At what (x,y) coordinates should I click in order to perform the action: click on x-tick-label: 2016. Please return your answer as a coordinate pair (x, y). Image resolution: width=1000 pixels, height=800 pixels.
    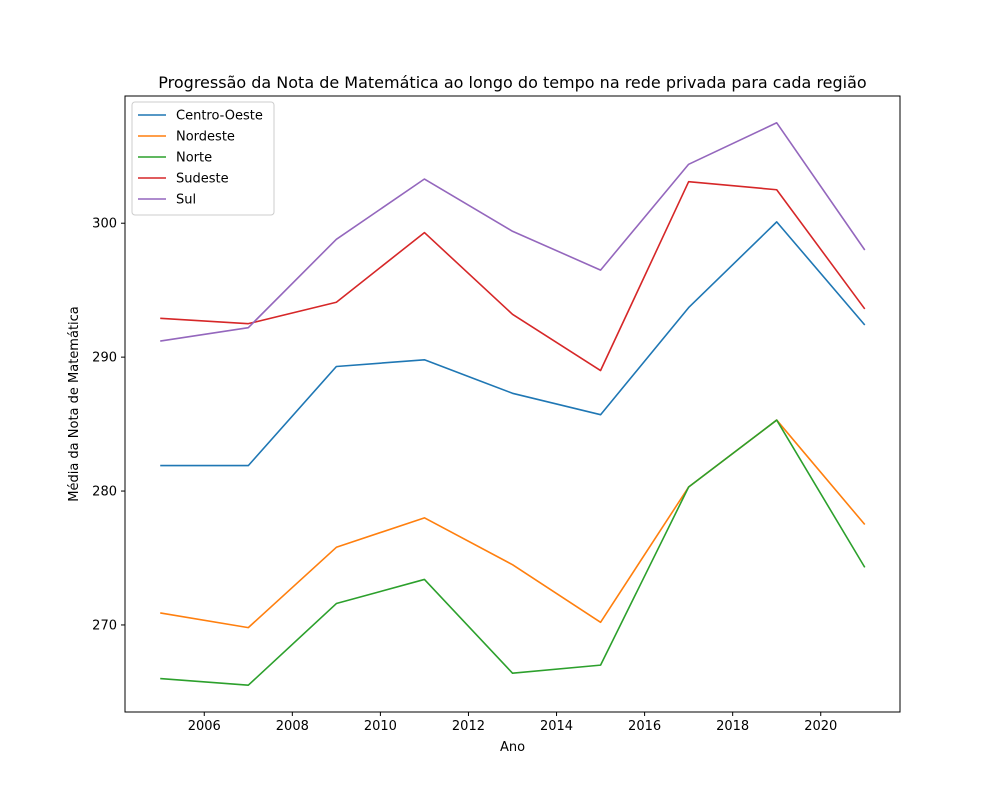
    Looking at the image, I should click on (644, 726).